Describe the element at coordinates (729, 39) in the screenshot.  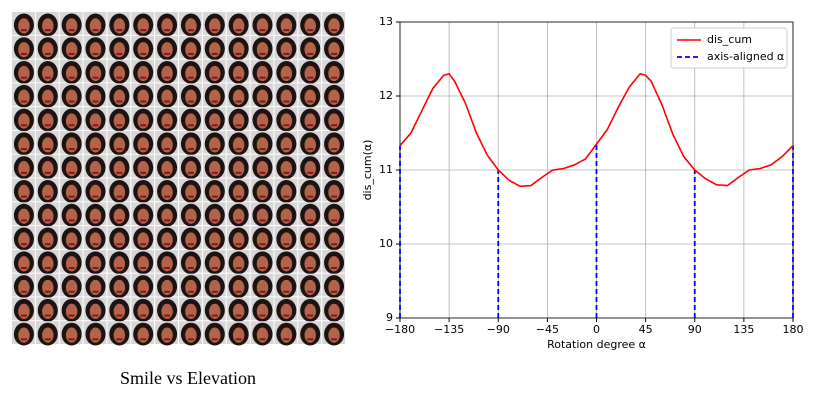
I see `legend-label: dis_cum` at that location.